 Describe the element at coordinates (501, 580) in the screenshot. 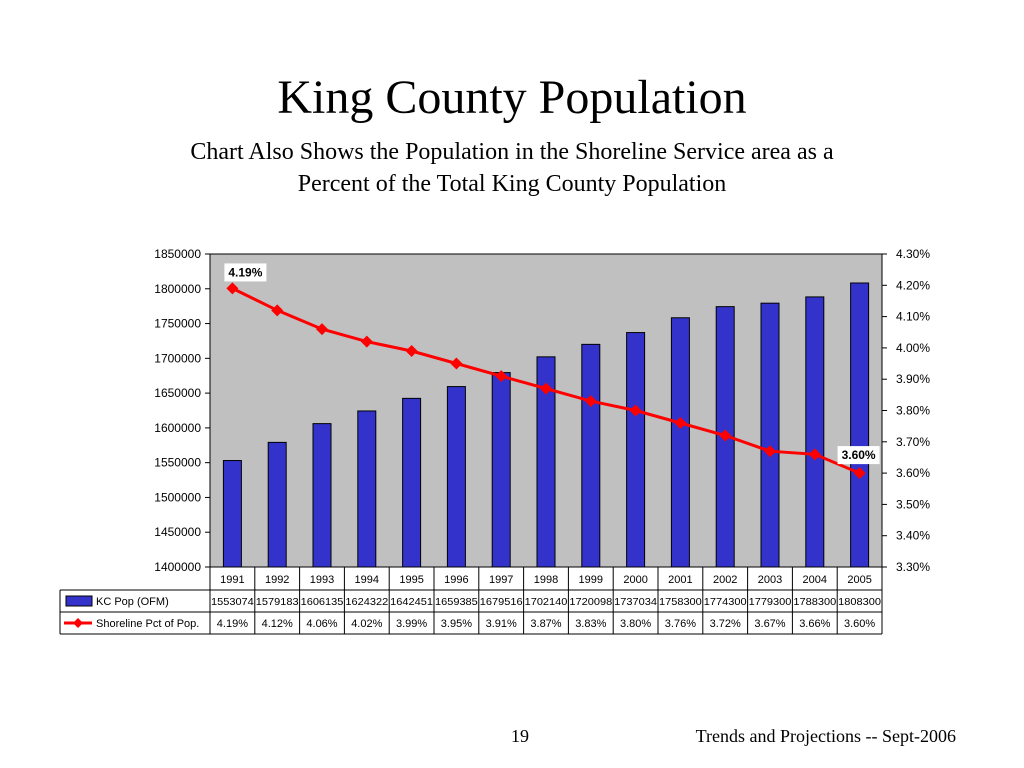

I see `table-year-1997: 1997` at that location.